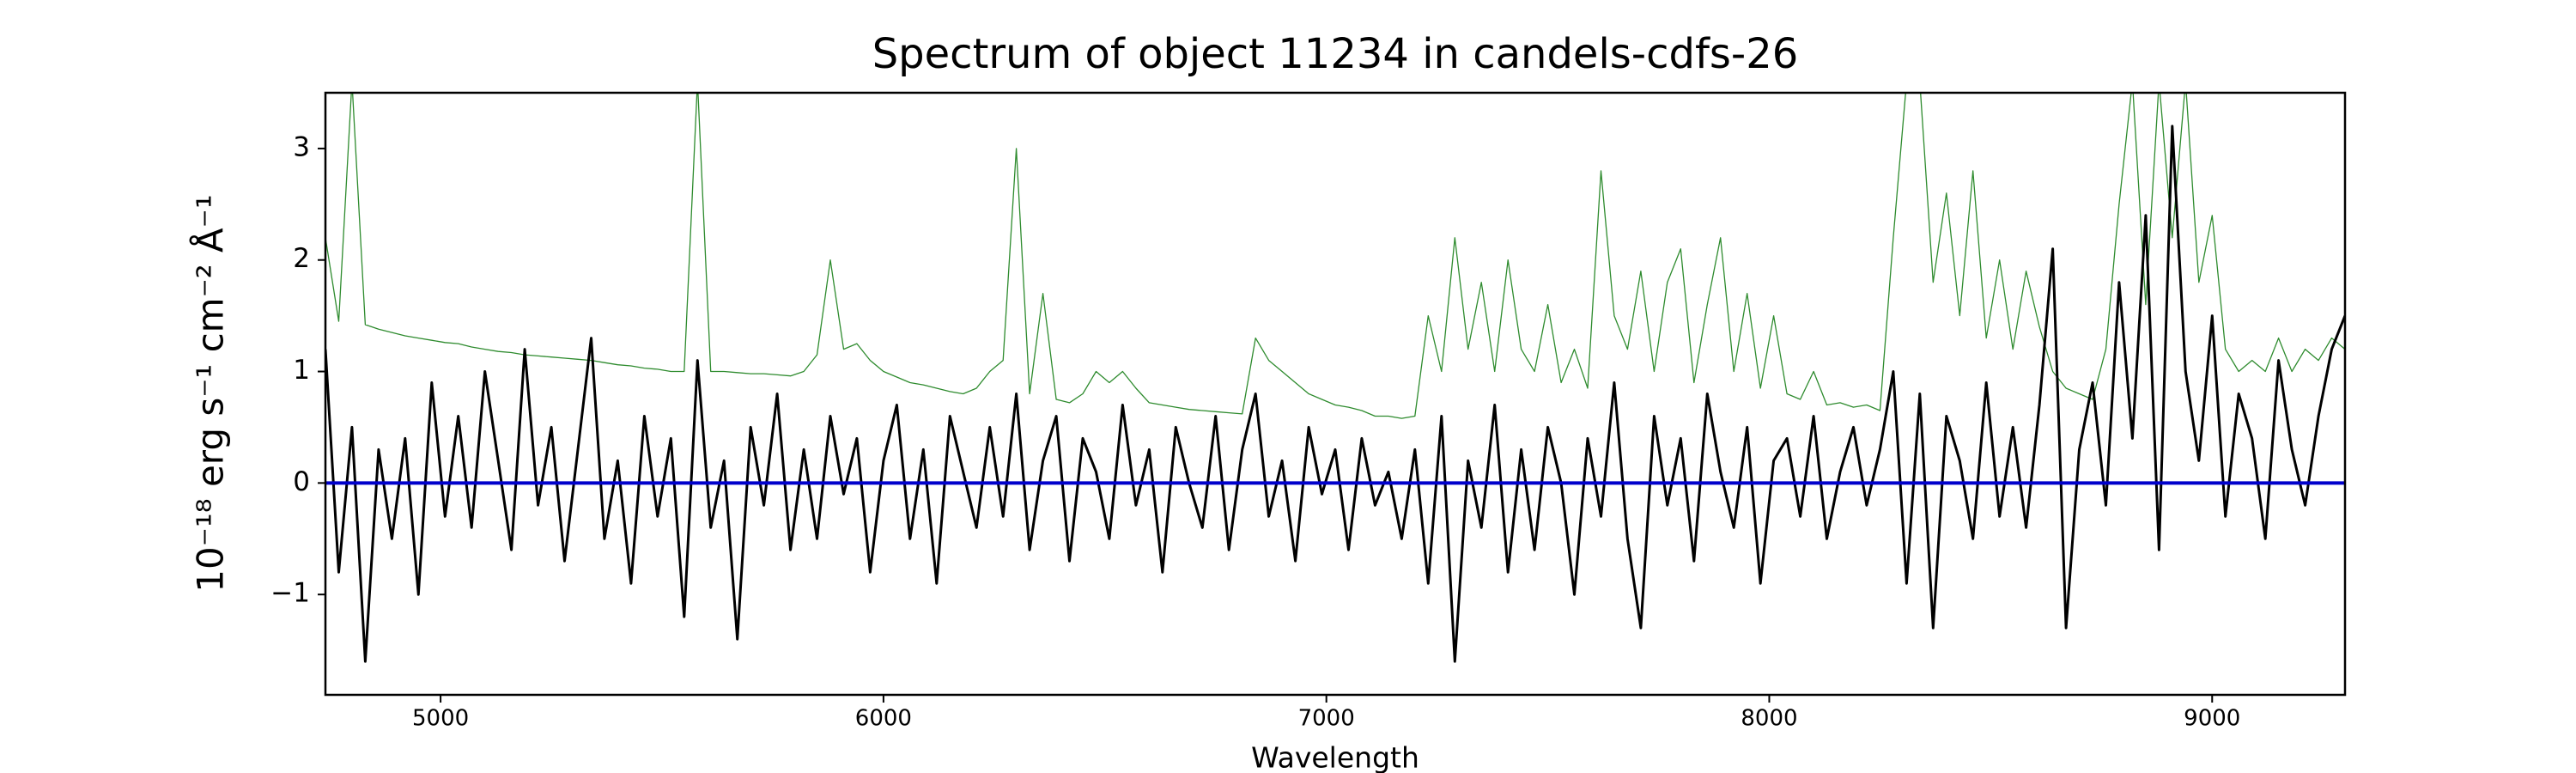 The width and height of the screenshot is (2576, 773). Describe the element at coordinates (301, 370) in the screenshot. I see `y-tick-label: 1` at that location.